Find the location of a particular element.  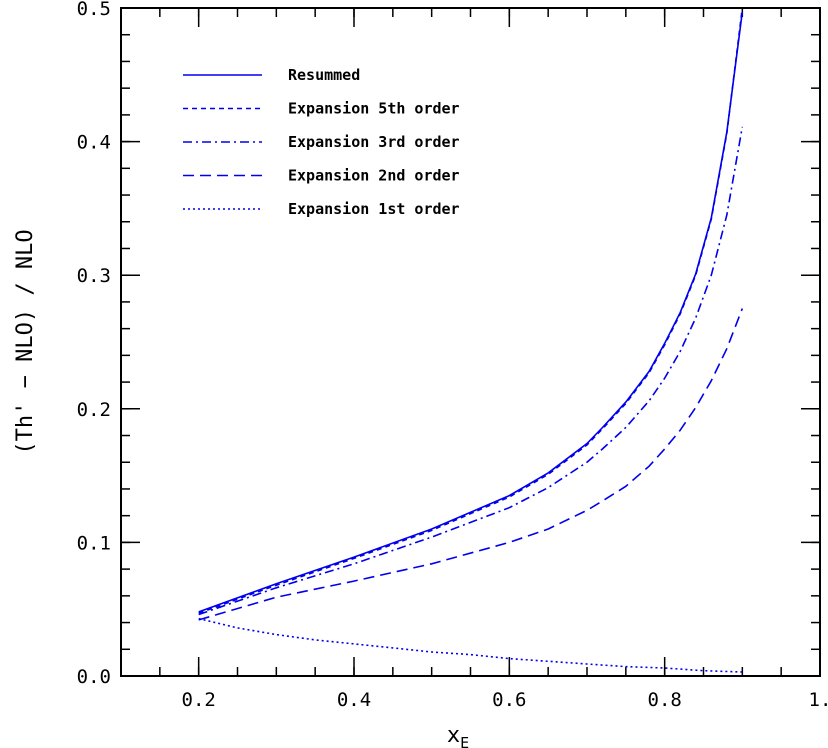

x-tick-label: 0.4 is located at coordinates (354, 700).